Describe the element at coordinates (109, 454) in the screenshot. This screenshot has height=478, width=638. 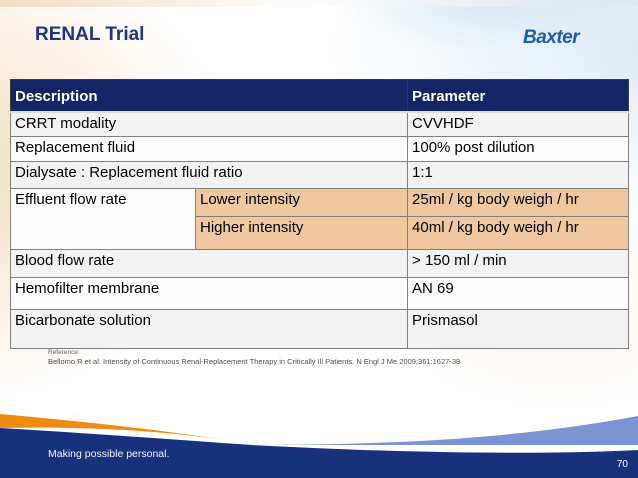
I see `footer-tagline: Making possible personal.` at that location.